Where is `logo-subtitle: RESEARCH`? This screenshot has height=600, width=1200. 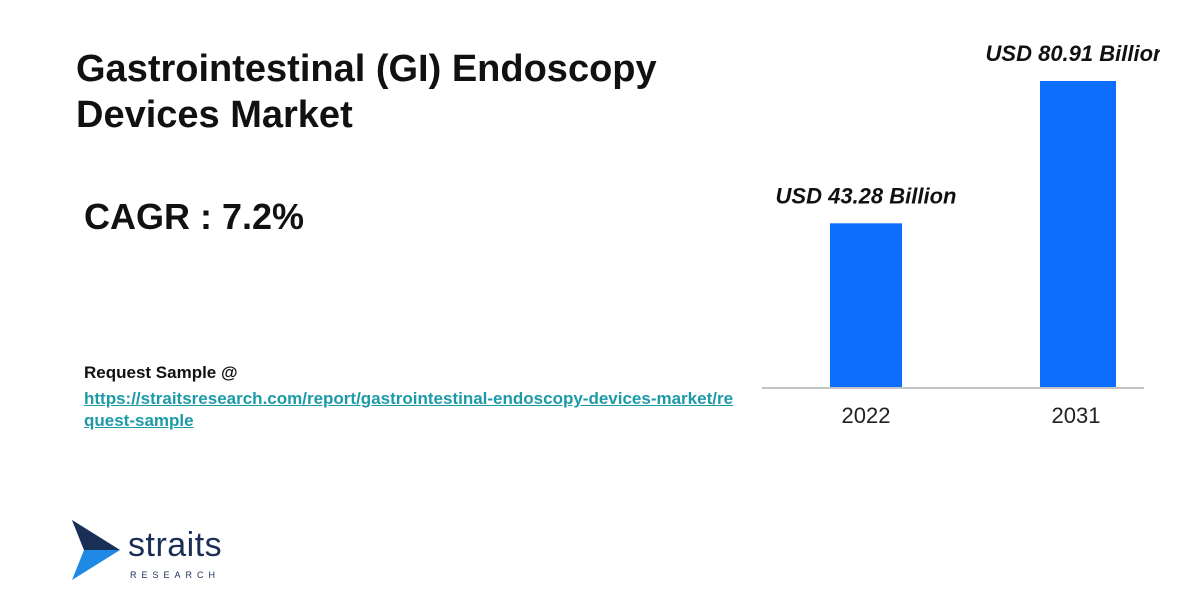
logo-subtitle: RESEARCH is located at coordinates (175, 575).